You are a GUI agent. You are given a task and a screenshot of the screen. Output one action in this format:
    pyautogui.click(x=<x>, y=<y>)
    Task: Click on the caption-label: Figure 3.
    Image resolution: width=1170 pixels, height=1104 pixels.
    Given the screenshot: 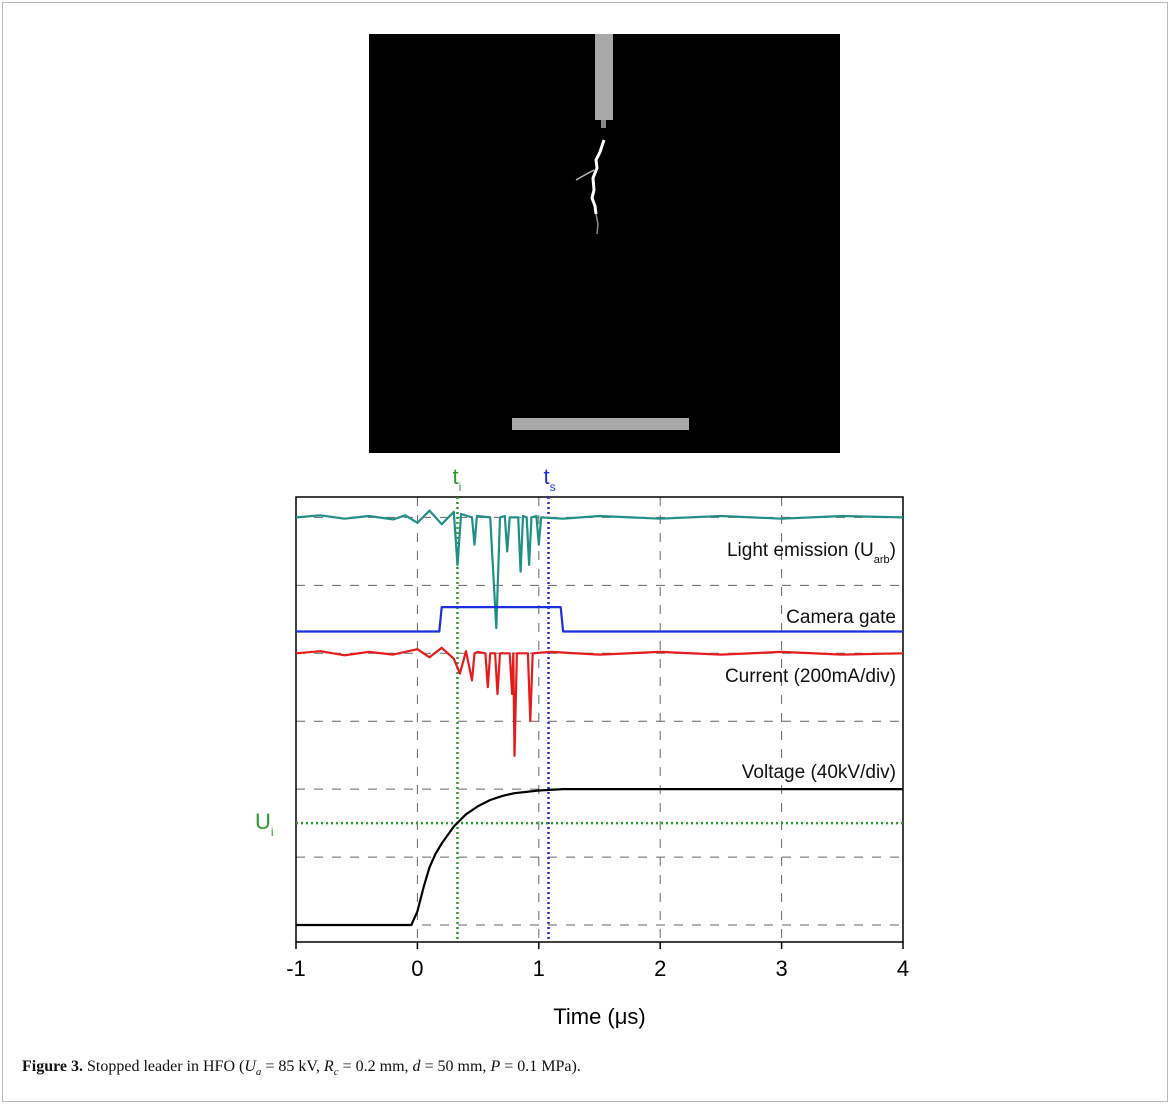 What is the action you would take?
    pyautogui.click(x=53, y=1066)
    